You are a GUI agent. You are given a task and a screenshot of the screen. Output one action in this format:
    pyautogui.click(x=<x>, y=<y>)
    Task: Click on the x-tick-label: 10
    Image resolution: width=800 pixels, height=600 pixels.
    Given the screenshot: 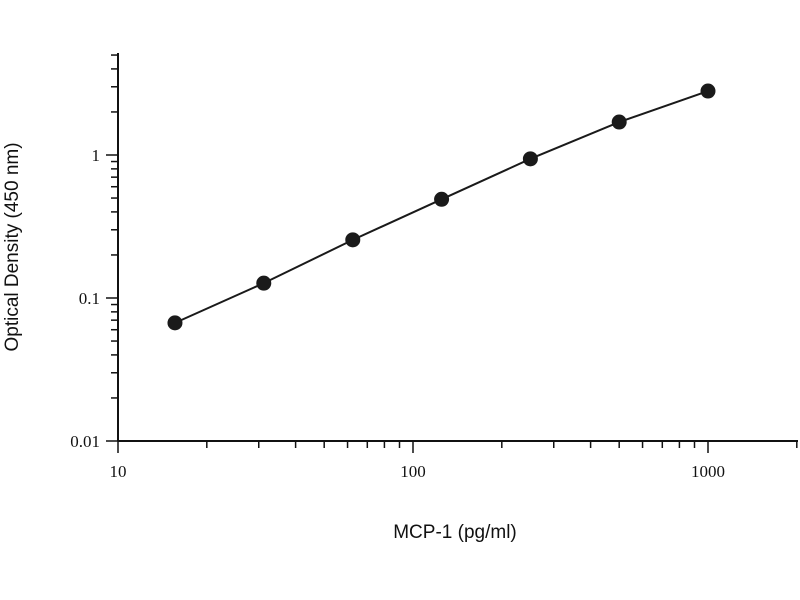 What is the action you would take?
    pyautogui.click(x=118, y=471)
    